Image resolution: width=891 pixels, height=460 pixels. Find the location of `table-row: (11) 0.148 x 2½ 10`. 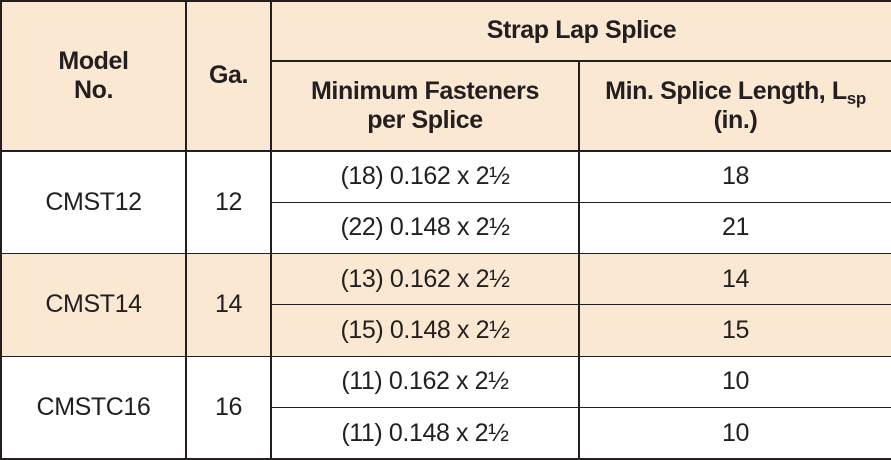

table-row: (11) 0.148 x 2½ 10 is located at coordinates (446, 433).